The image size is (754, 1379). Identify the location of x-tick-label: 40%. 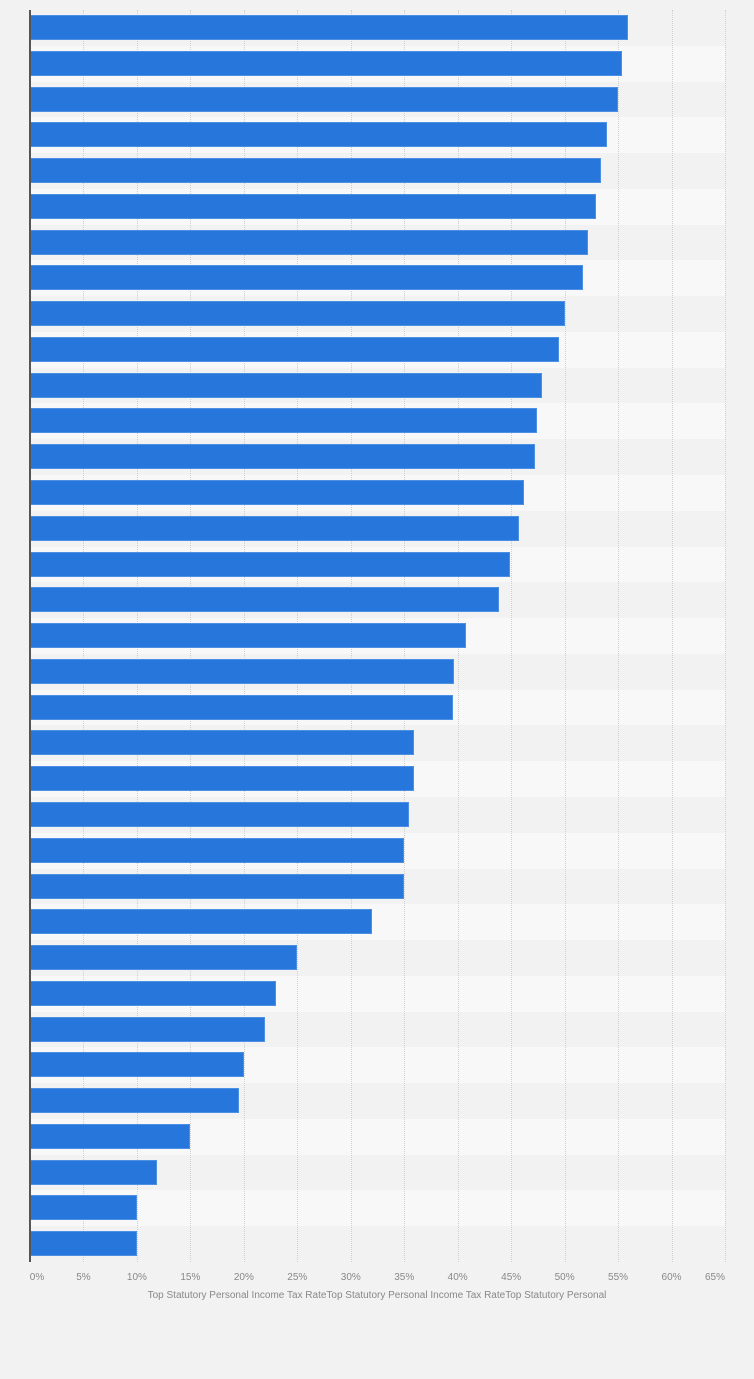
(457, 1277).